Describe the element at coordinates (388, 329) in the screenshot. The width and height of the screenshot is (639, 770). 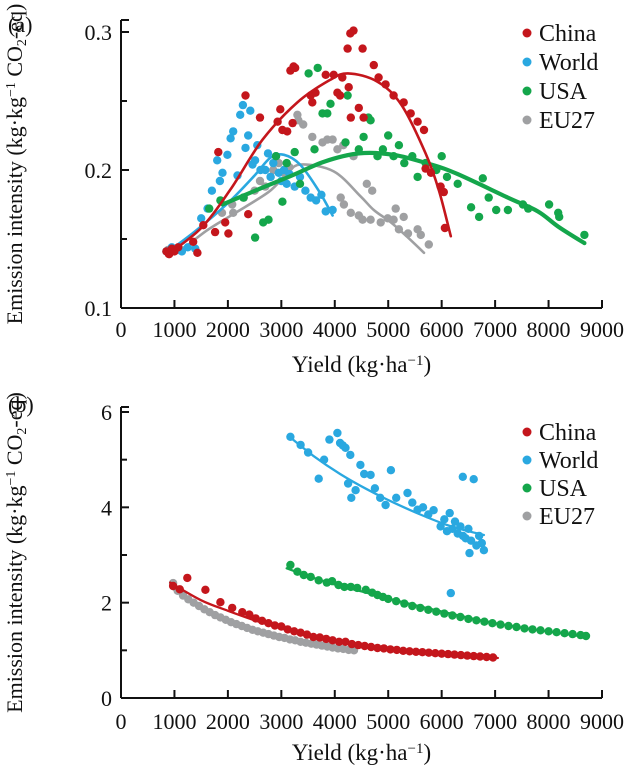
I see `panel-a-xtick-label: 5000` at that location.